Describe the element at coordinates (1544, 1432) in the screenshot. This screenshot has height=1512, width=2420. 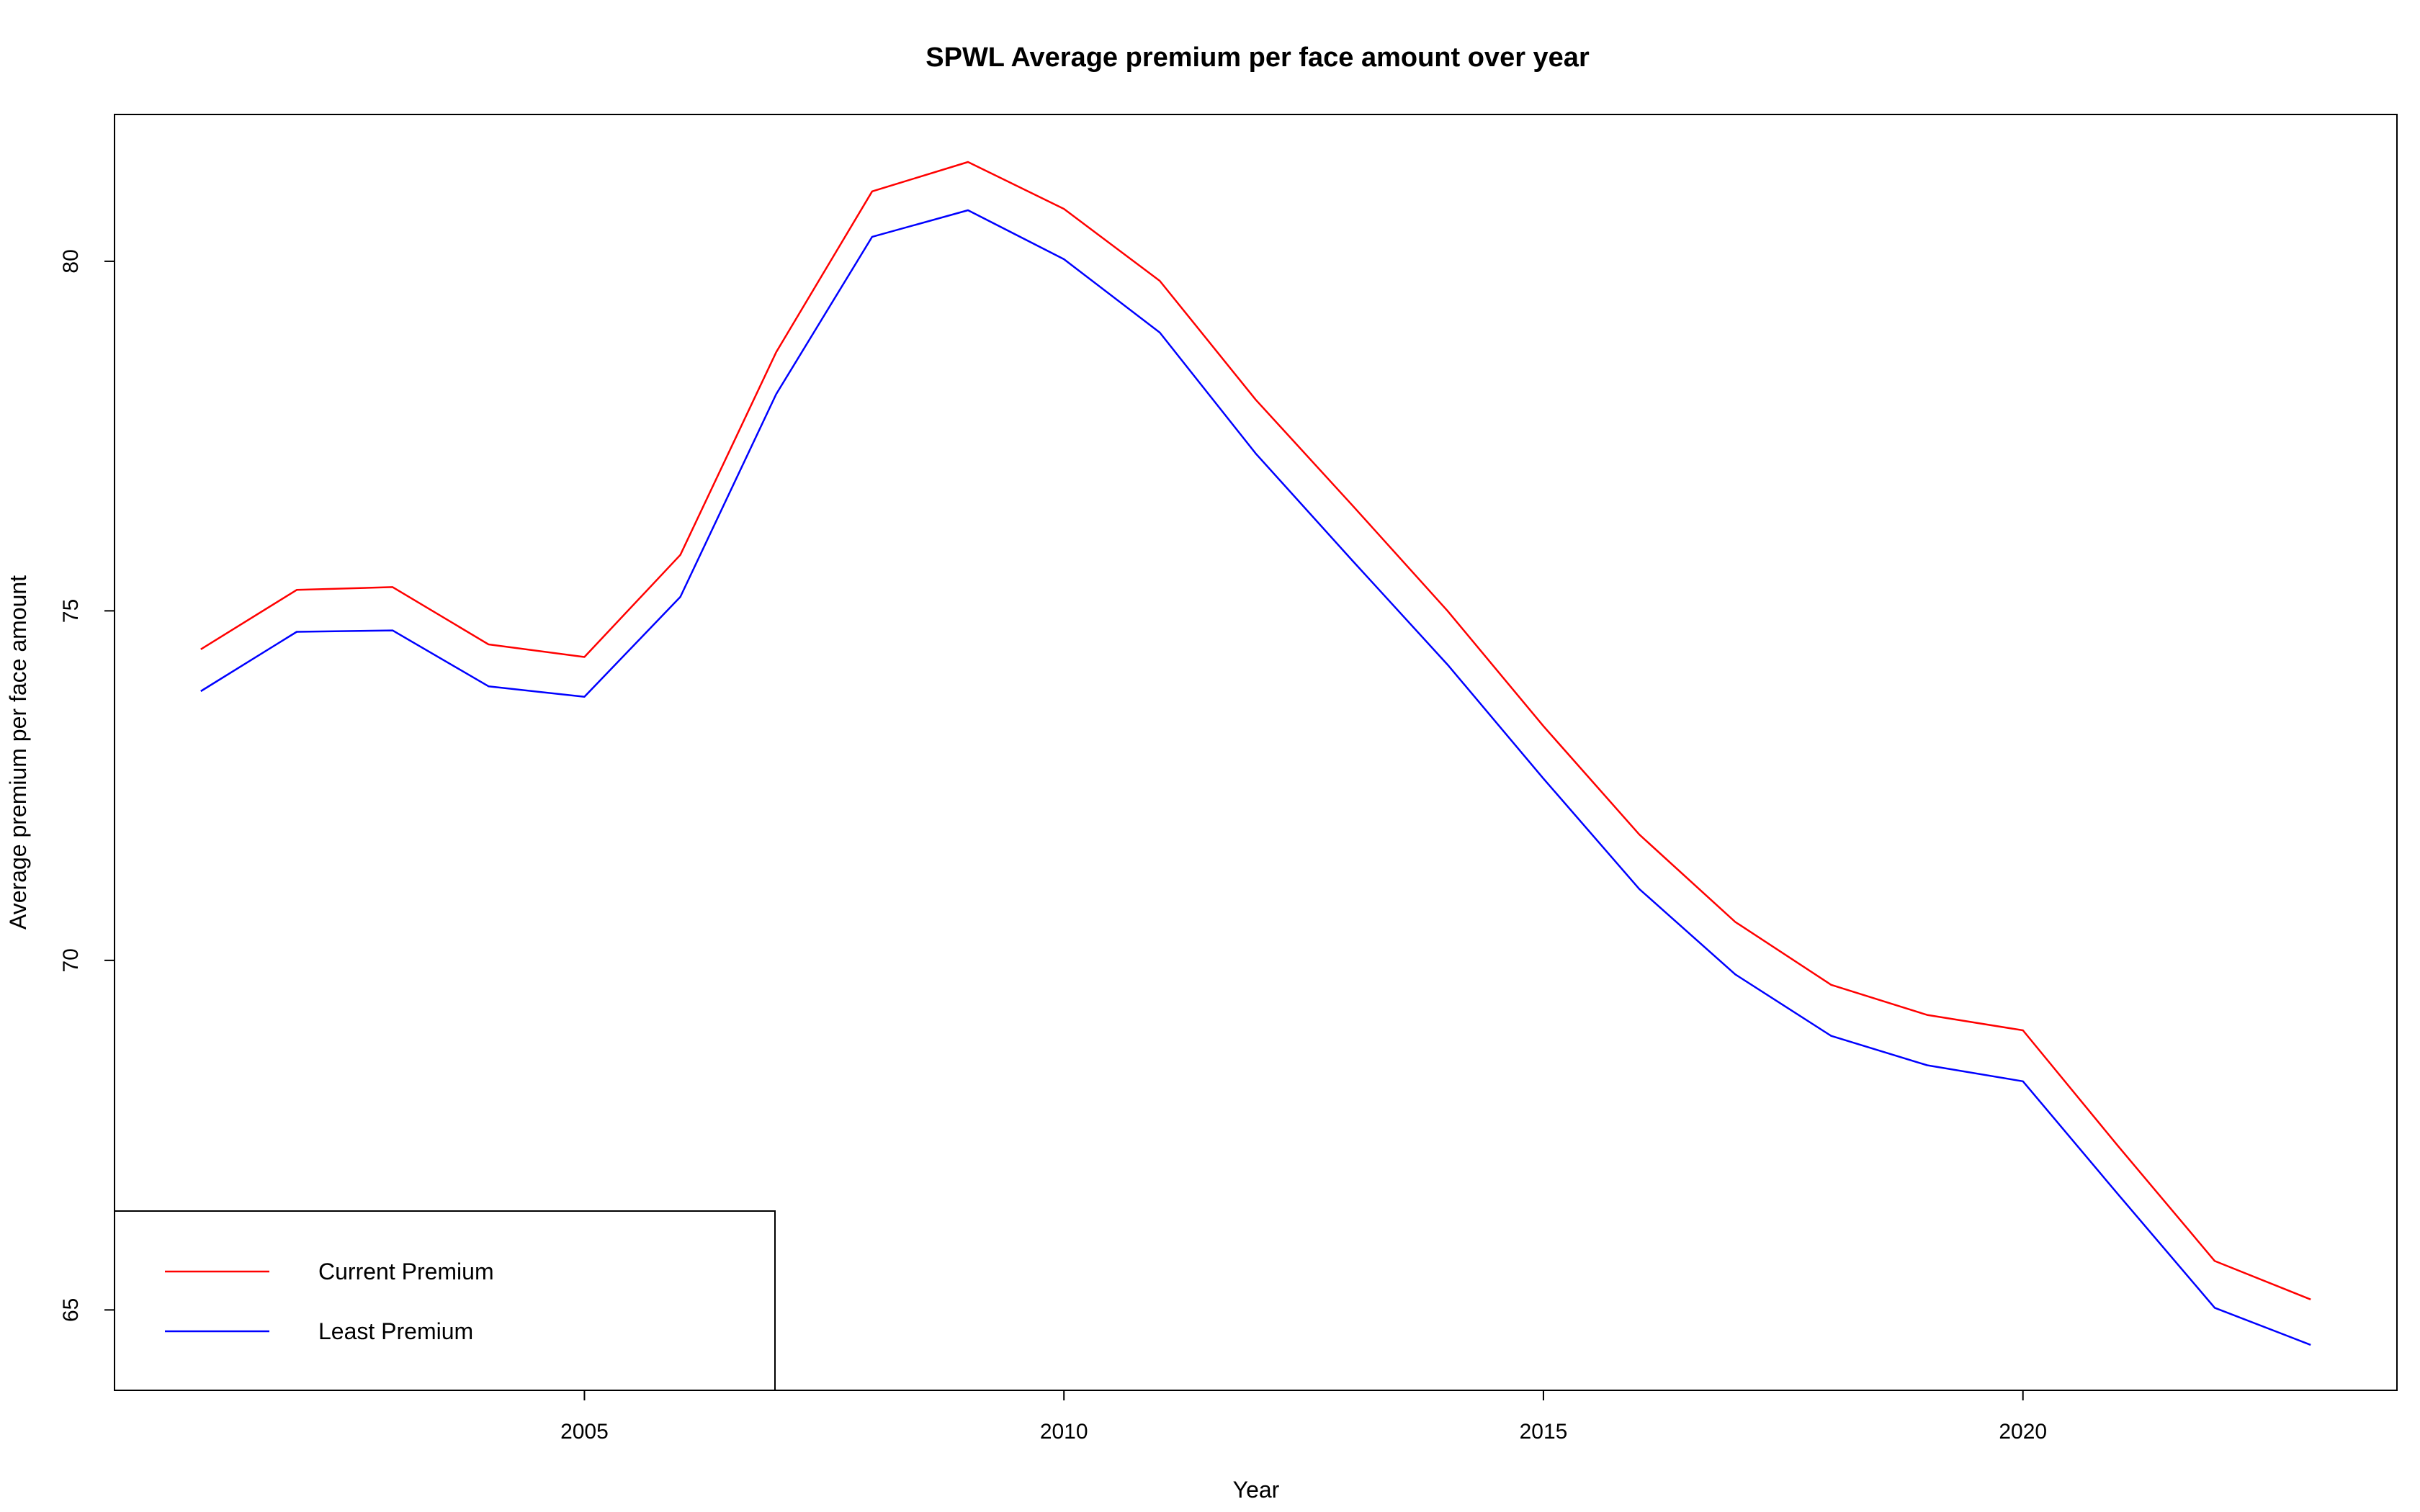
I see `x-tick-label-2015: 2015` at that location.